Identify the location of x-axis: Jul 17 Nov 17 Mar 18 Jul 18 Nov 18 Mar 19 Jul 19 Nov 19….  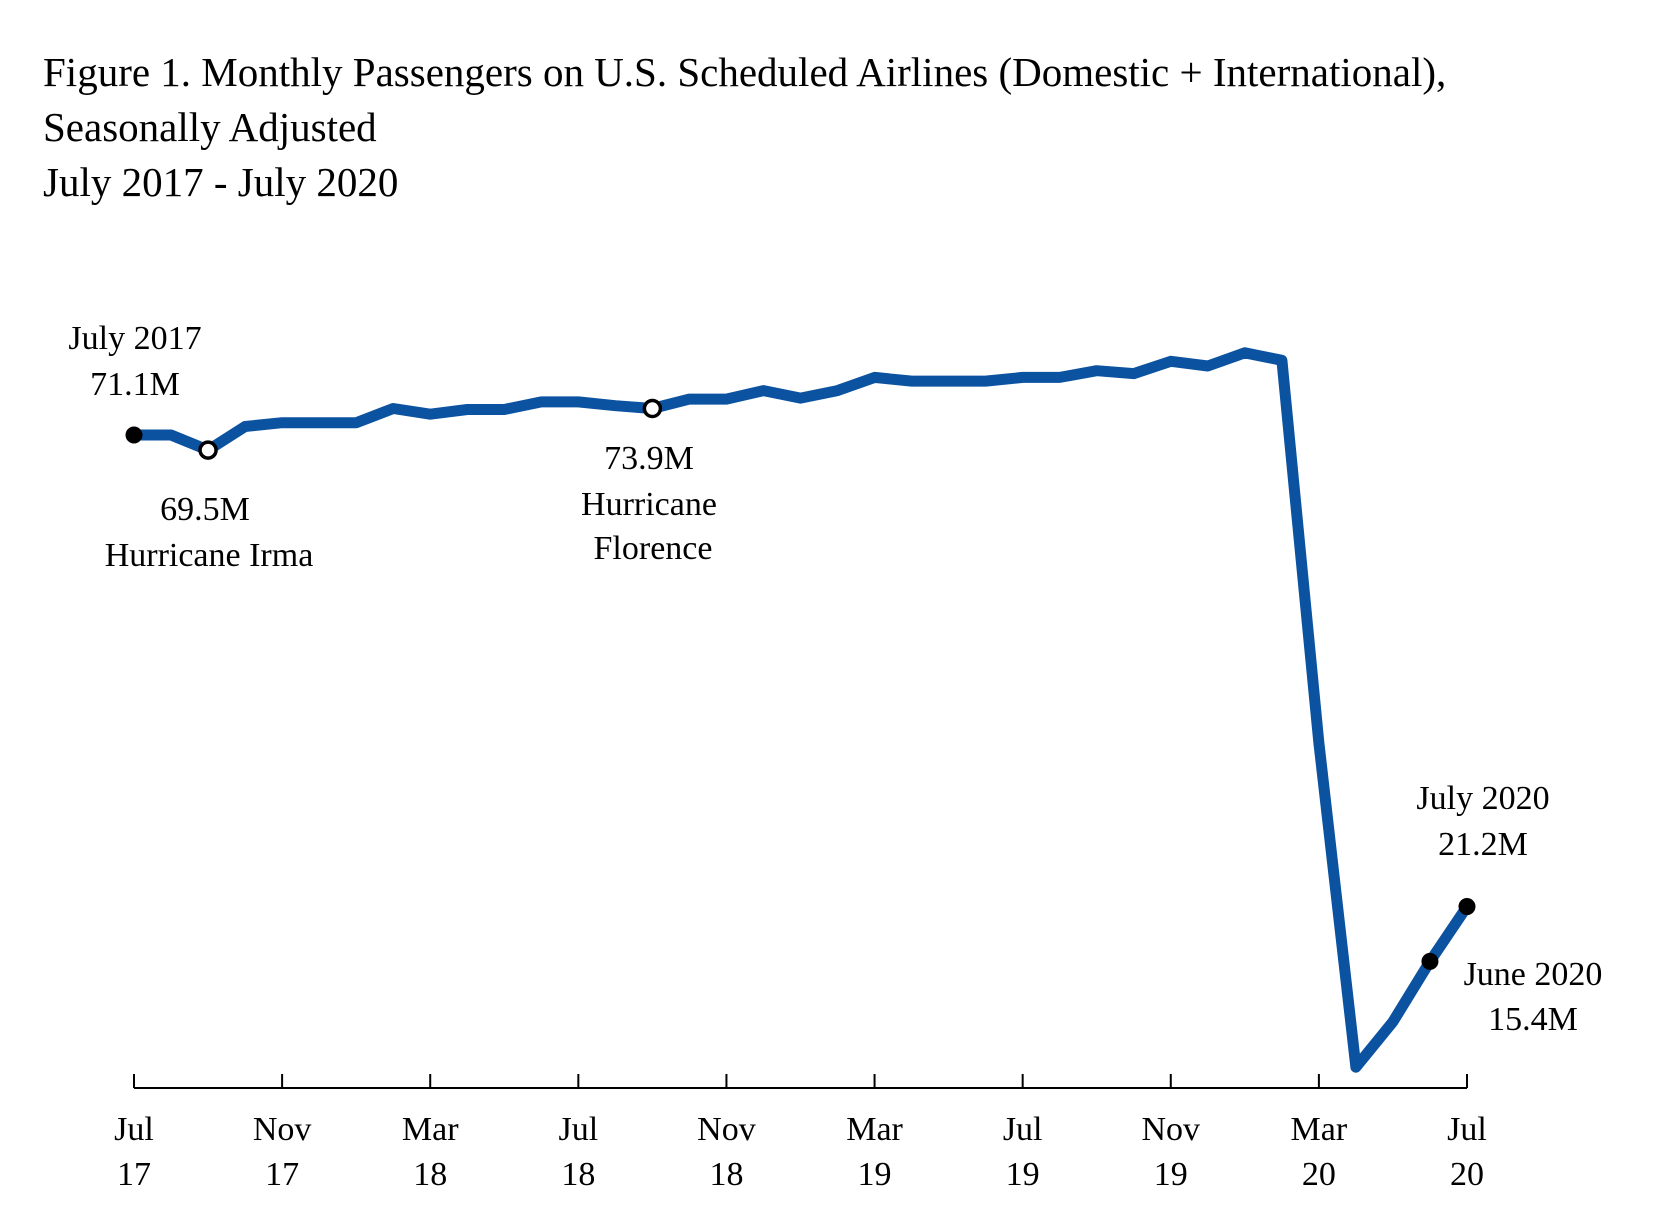
(800, 1133).